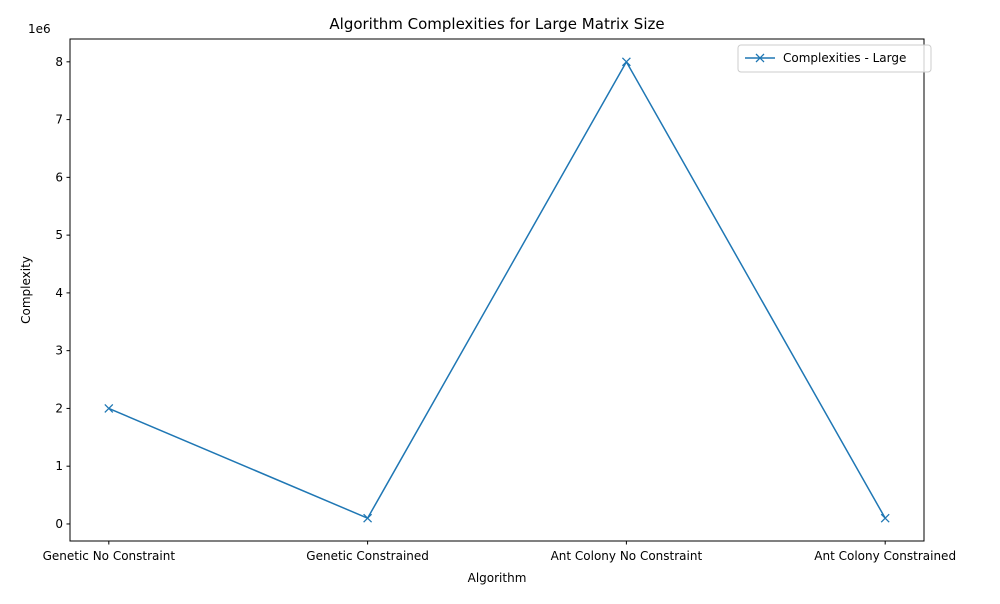 This screenshot has height=604, width=1000. I want to click on y-tick-label: 4, so click(59, 293).